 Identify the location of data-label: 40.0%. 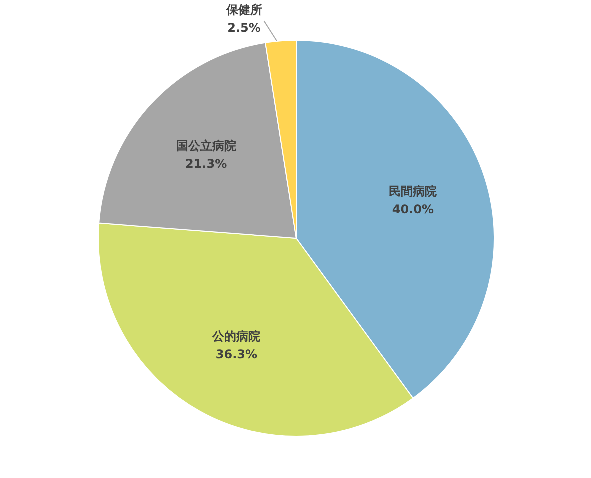
(413, 209).